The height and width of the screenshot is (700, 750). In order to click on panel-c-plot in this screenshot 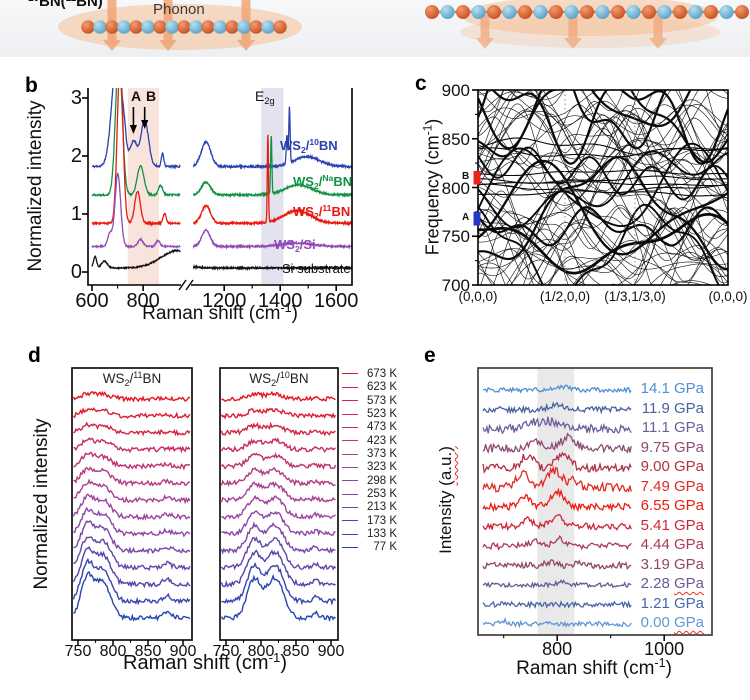, I will do `click(600, 187)`.